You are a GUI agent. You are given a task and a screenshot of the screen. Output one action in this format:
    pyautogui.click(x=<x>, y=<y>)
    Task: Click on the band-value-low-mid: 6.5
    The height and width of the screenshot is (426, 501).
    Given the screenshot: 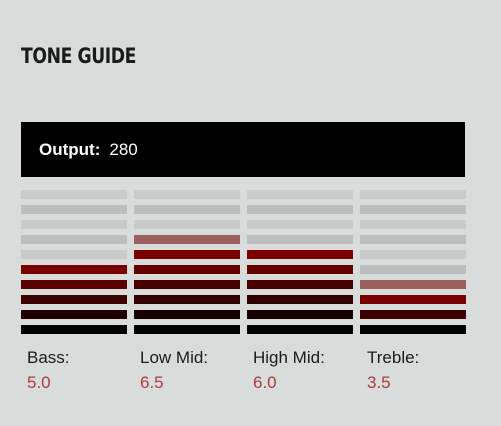 What is the action you would take?
    pyautogui.click(x=152, y=382)
    